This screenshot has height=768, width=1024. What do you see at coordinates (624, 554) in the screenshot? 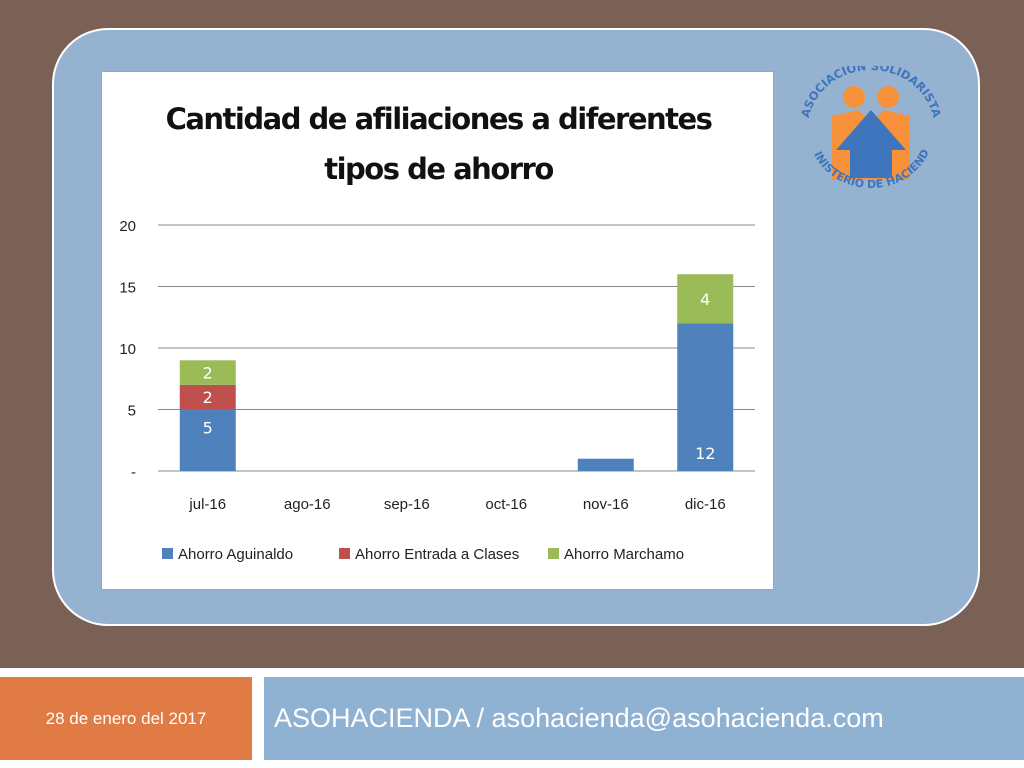
I see `legend-label: Ahorro Marchamo` at bounding box center [624, 554].